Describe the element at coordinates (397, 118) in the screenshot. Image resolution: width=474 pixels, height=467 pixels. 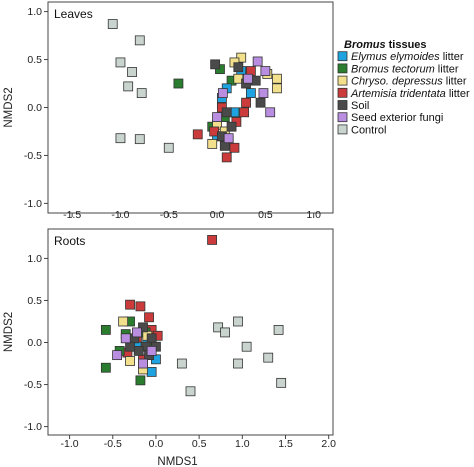
I see `legend-entry: Seed exterior fungi` at that location.